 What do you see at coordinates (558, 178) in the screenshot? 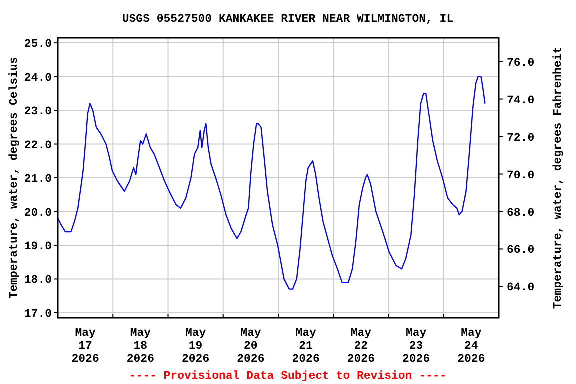
I see `y2-axis-title: Temperature, water, degrees Fahrenheit` at bounding box center [558, 178].